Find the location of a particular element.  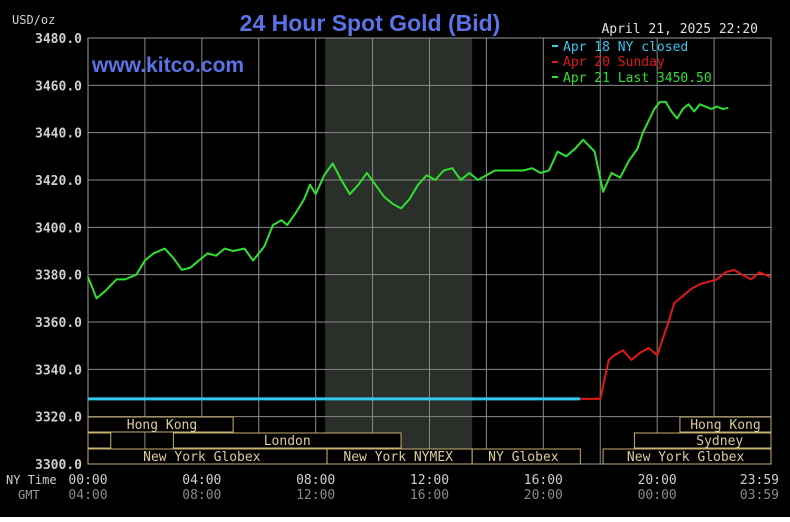

x-tick-ny: 20:00 is located at coordinates (657, 480).